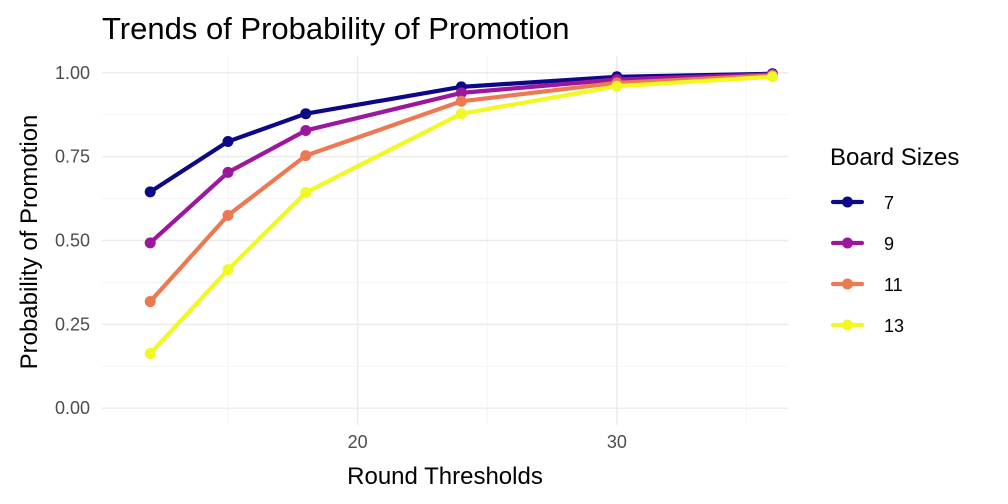  I want to click on legend-title: Board Sizes, so click(894, 157).